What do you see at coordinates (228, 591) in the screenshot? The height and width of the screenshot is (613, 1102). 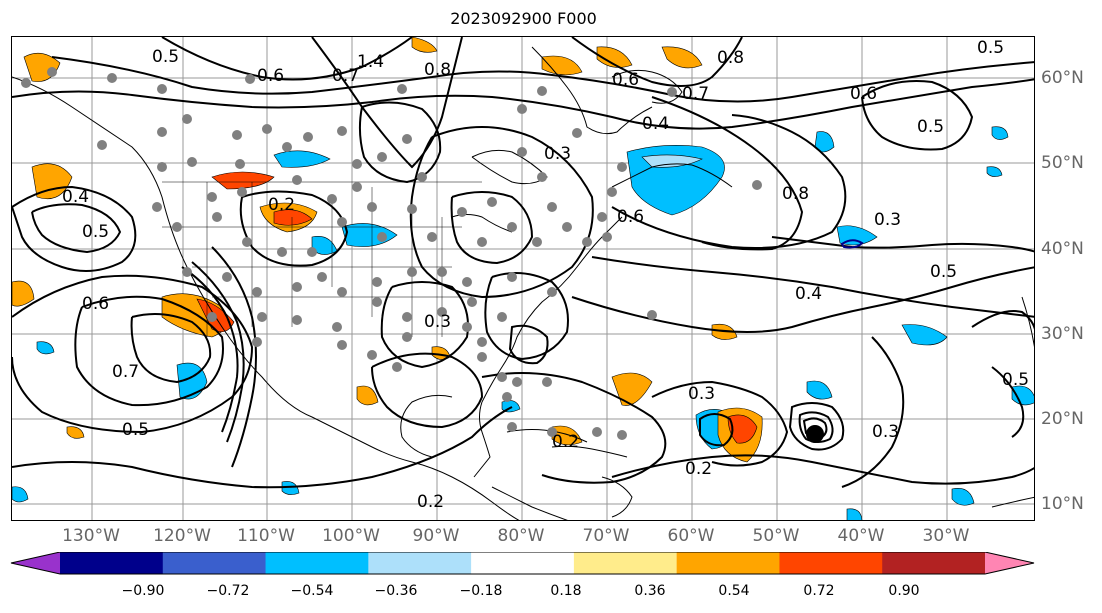 I see `colorbar-tick-label: −0.72` at bounding box center [228, 591].